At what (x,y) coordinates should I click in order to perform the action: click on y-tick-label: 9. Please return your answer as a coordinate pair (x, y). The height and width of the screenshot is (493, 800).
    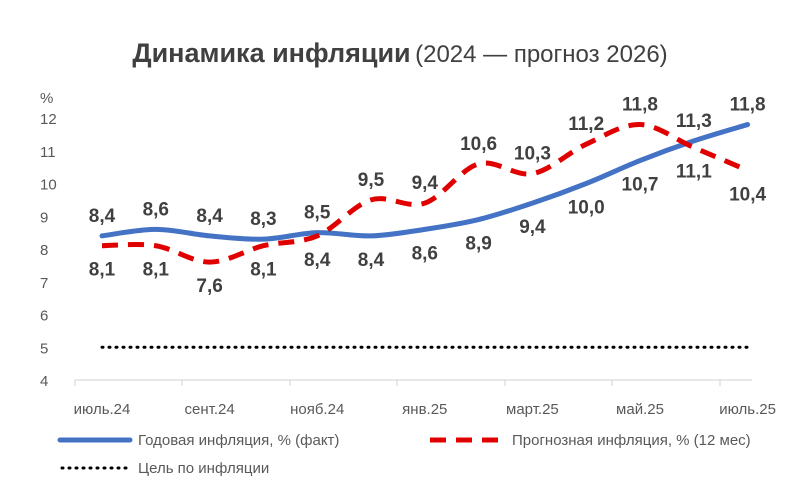
    Looking at the image, I should click on (44, 217).